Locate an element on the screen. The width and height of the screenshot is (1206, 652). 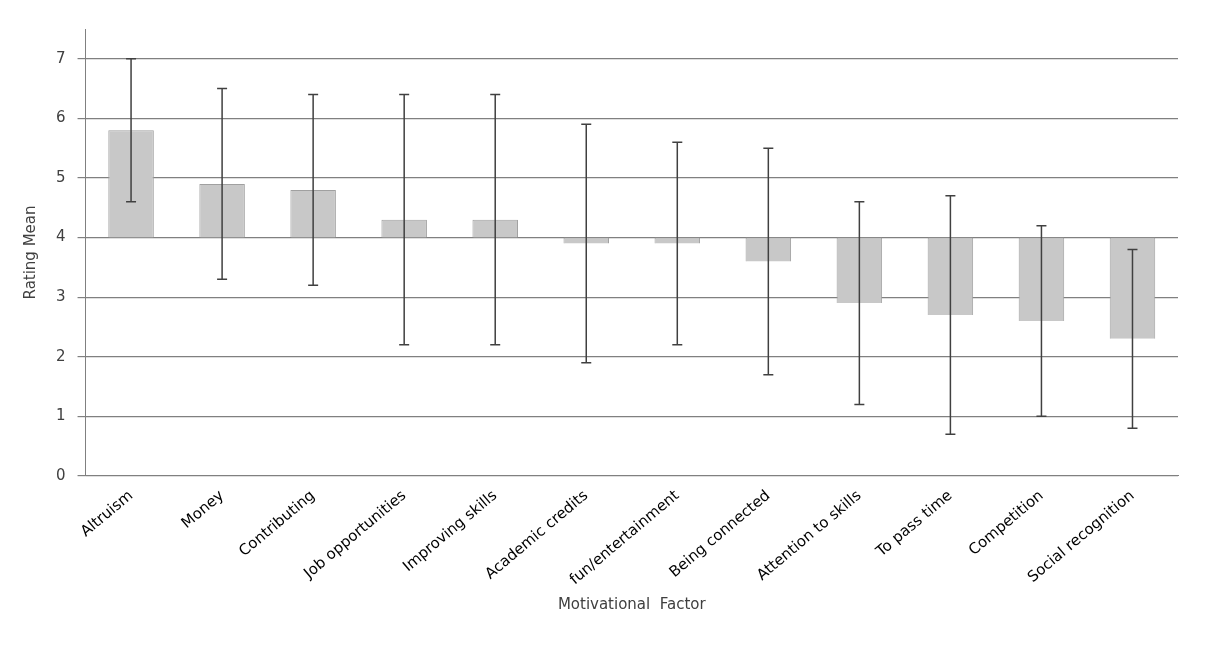
y-tick-label: 7 is located at coordinates (61, 57).